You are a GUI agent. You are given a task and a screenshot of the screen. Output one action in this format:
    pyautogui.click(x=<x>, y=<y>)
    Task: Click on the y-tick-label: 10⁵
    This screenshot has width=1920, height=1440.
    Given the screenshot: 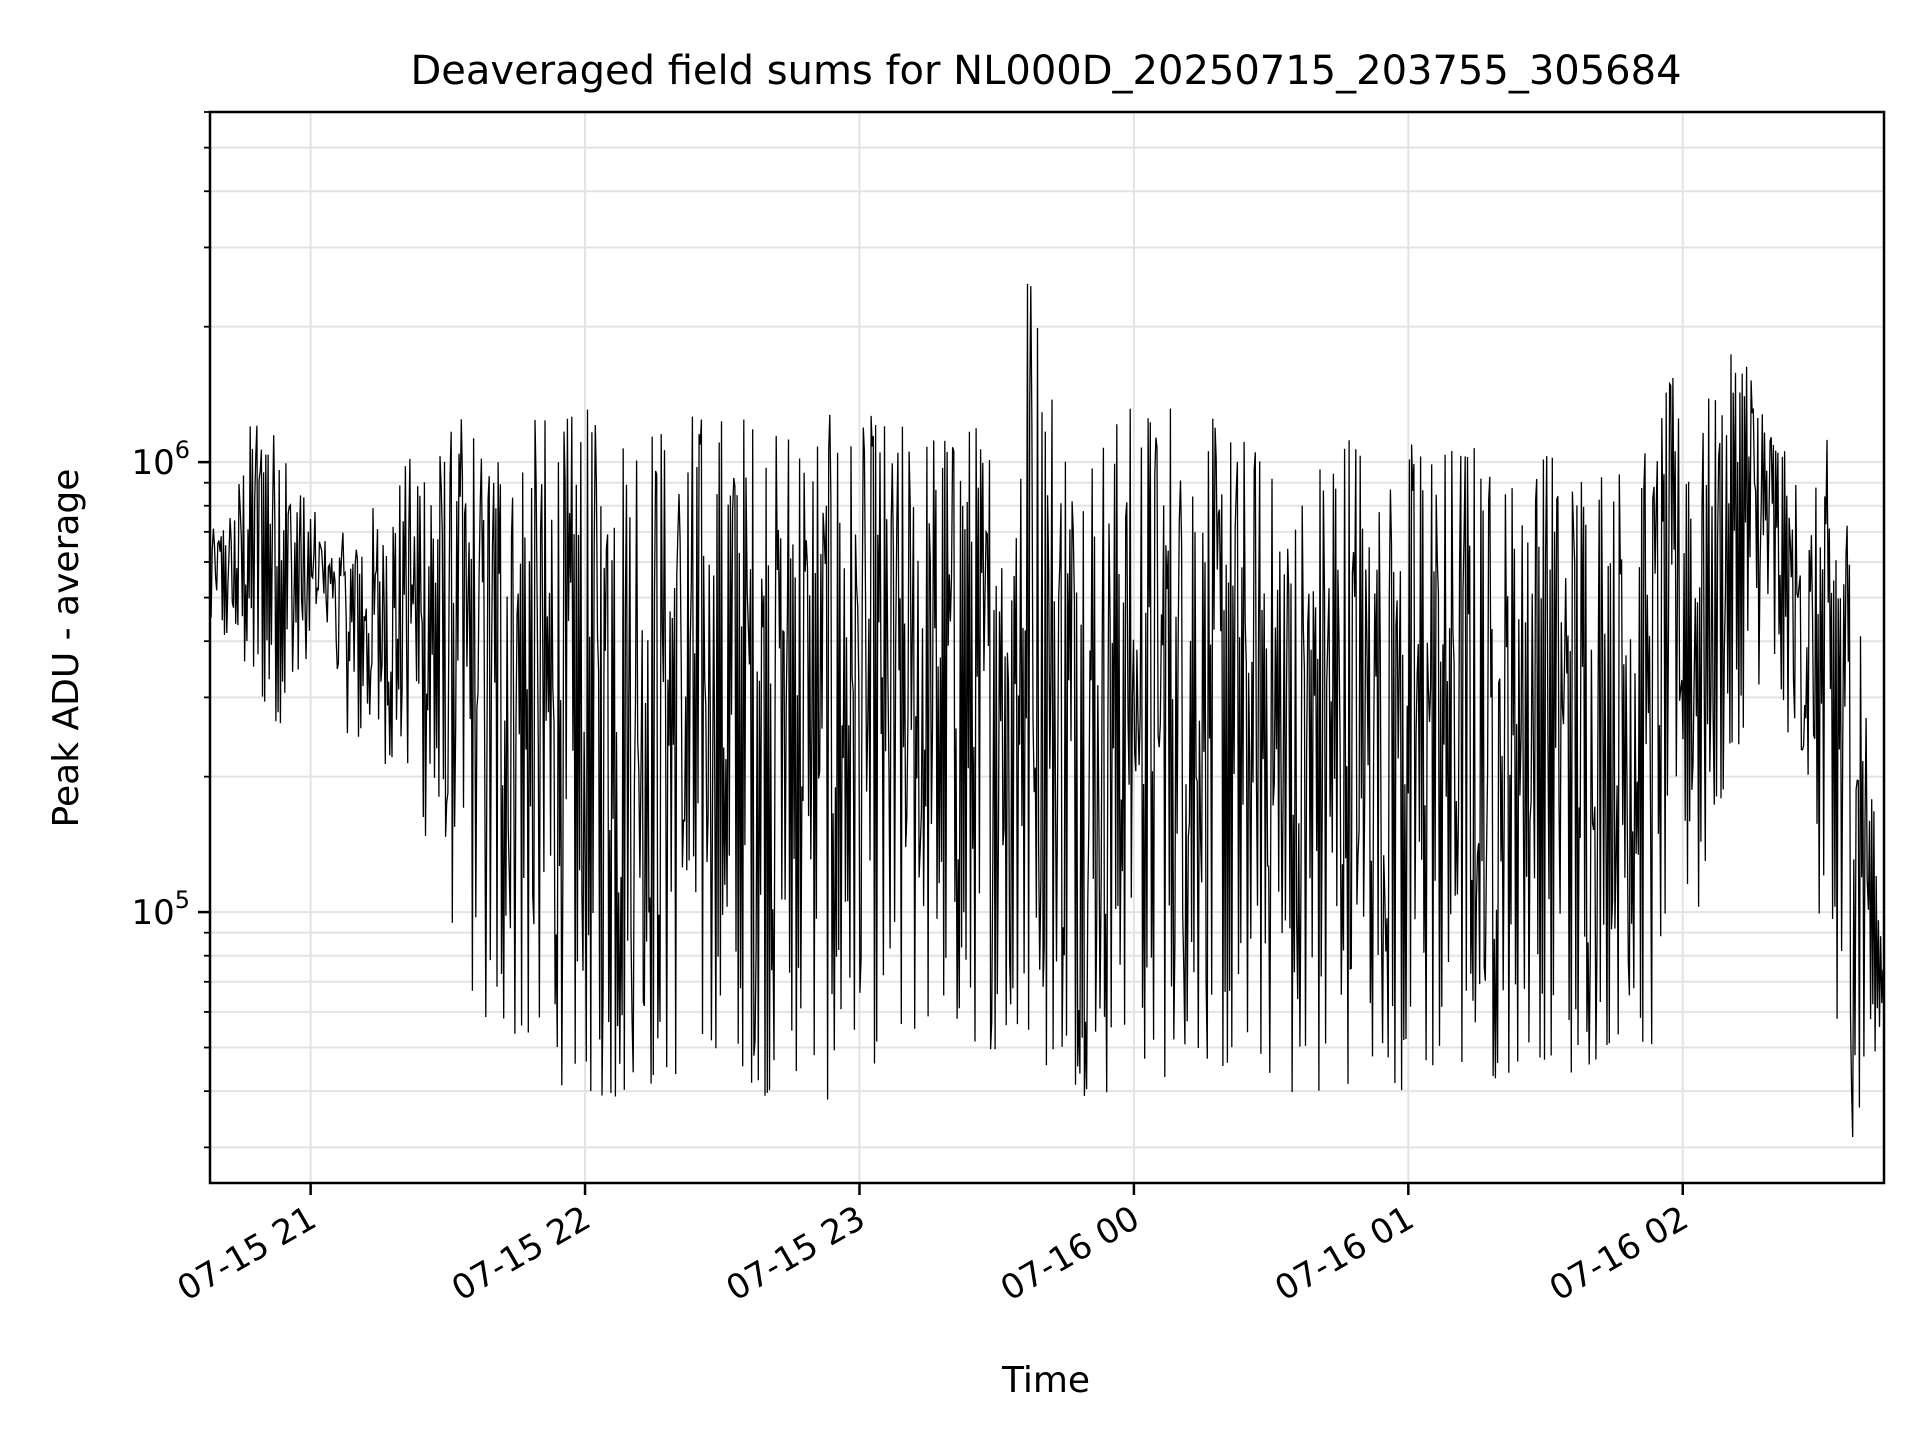 What is the action you would take?
    pyautogui.click(x=160, y=909)
    